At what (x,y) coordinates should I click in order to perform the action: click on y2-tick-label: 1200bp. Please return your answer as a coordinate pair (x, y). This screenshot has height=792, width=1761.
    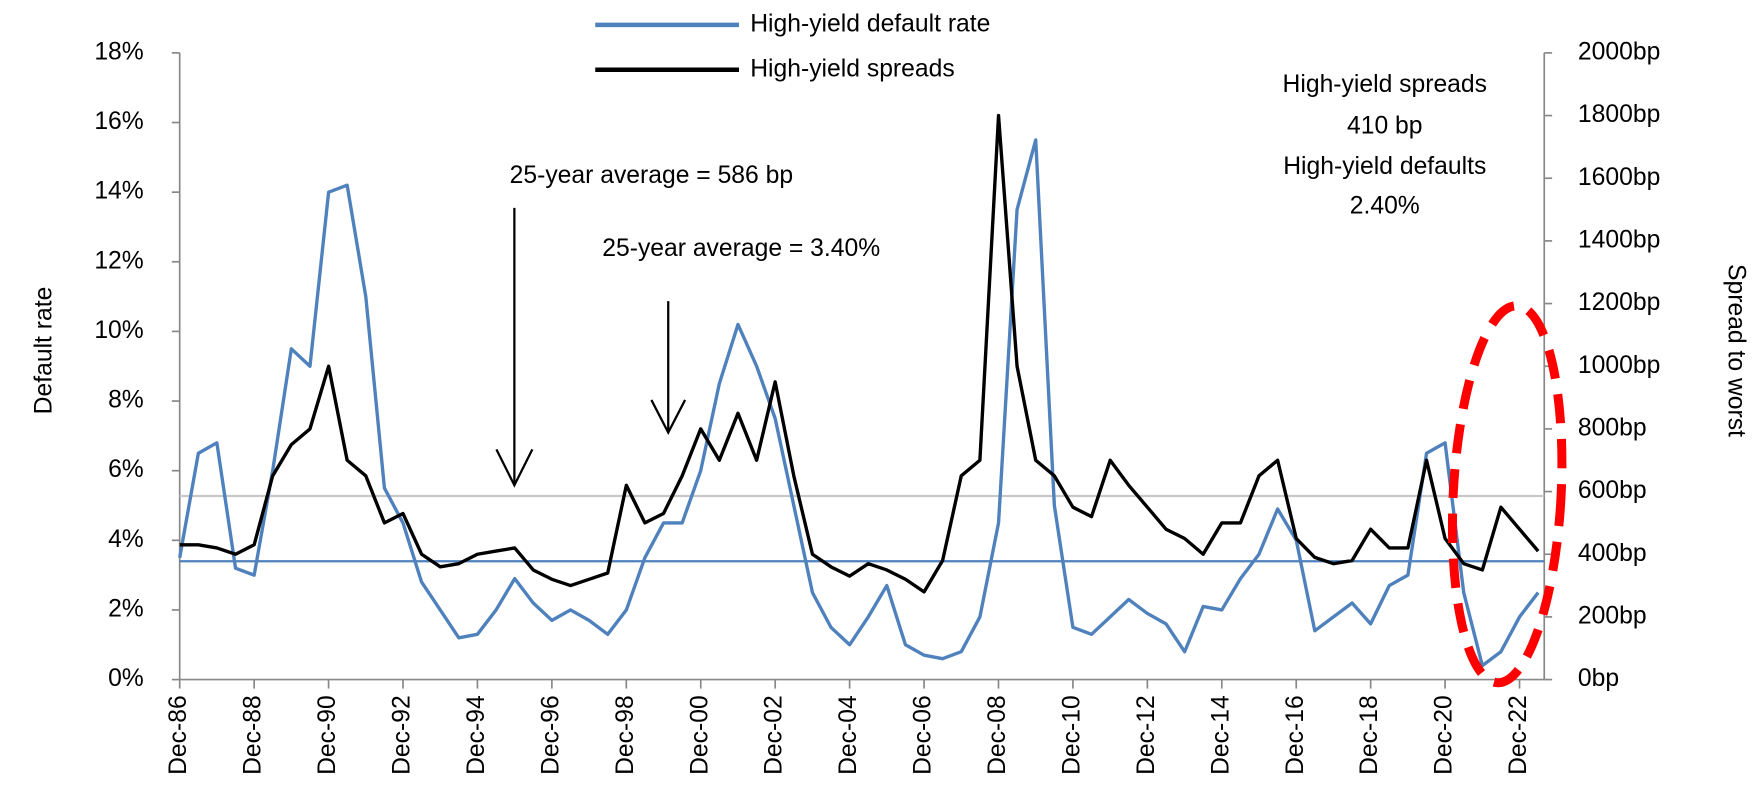
    Looking at the image, I should click on (1619, 302).